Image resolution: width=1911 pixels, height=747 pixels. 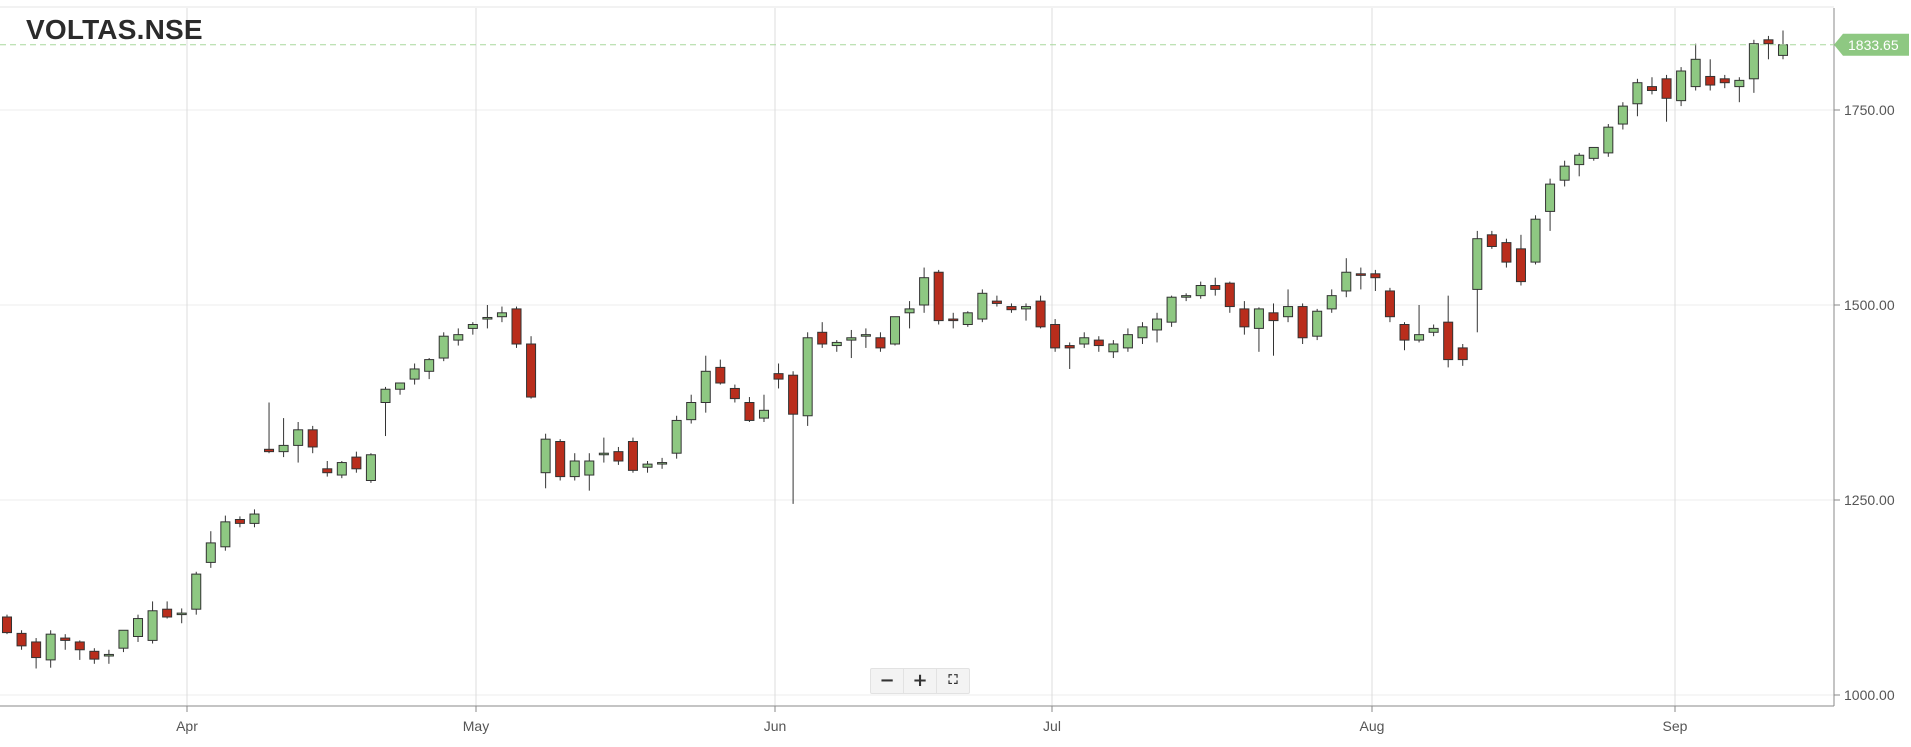 I want to click on x-tick-label: Jul, so click(x=1052, y=726).